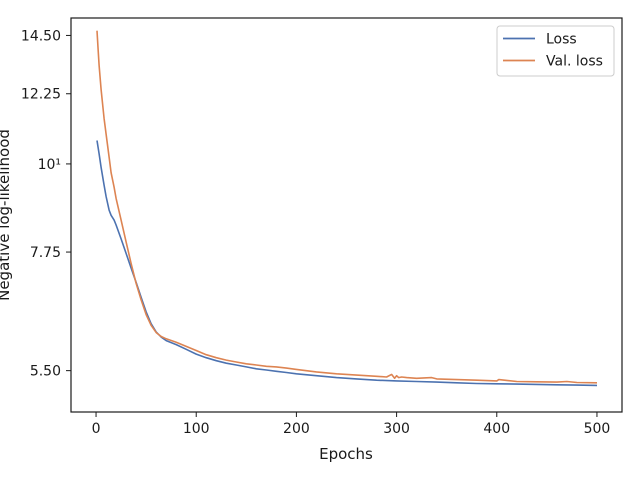  What do you see at coordinates (574, 62) in the screenshot?
I see `legend-label-val-loss: Val. loss` at bounding box center [574, 62].